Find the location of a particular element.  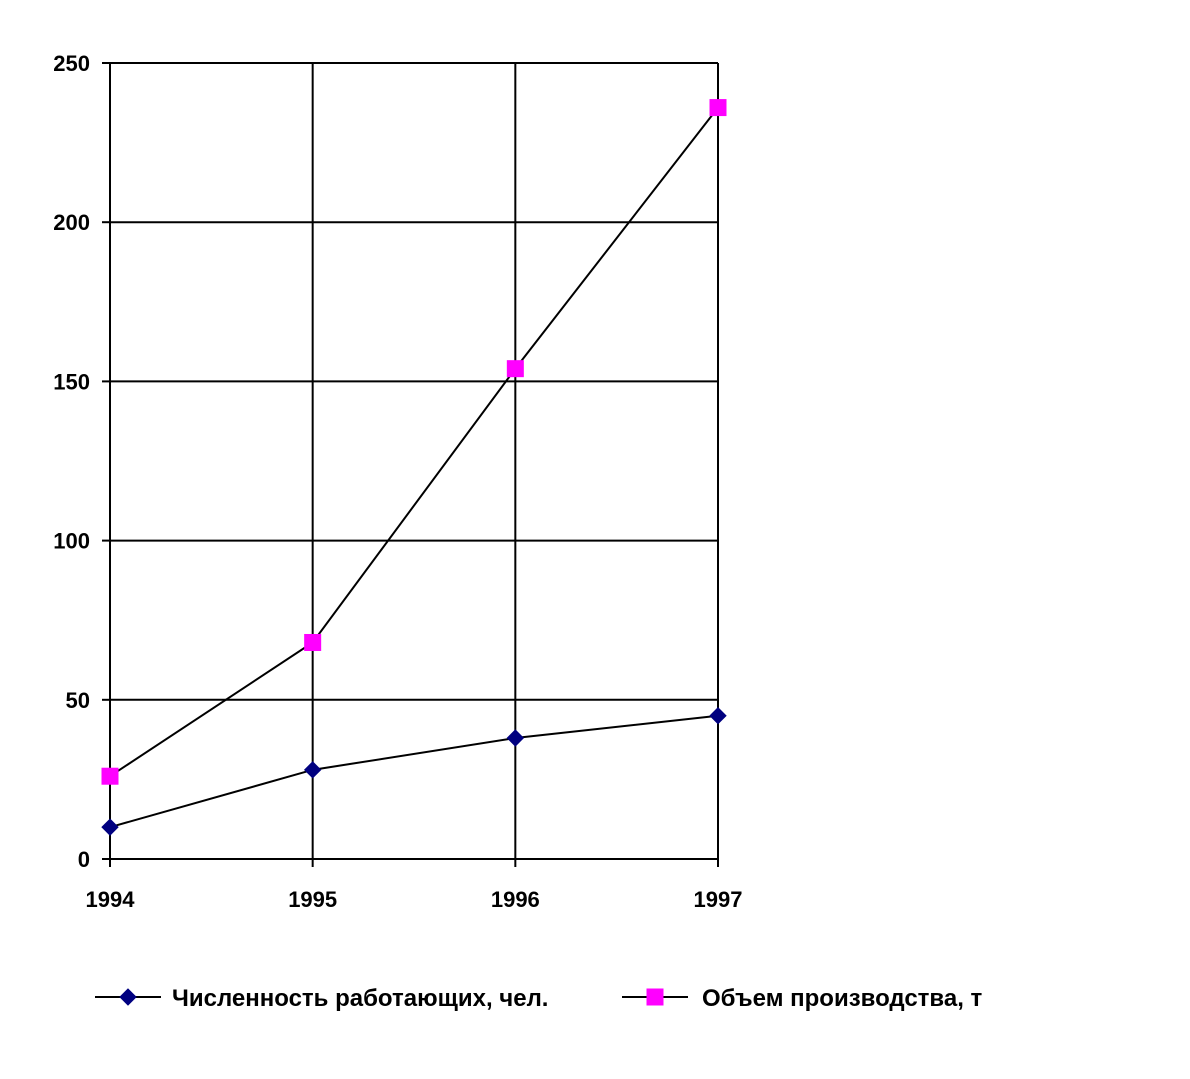

legend-item-2: Объем производства, т is located at coordinates (802, 998).